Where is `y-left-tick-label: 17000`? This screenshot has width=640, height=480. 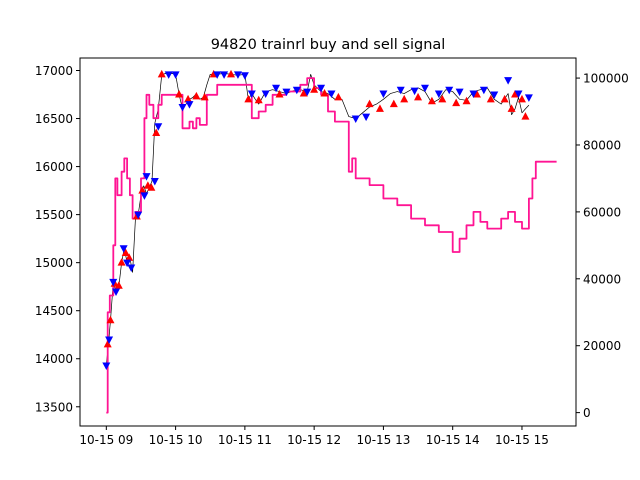
y-left-tick-label: 17000 is located at coordinates (54, 71).